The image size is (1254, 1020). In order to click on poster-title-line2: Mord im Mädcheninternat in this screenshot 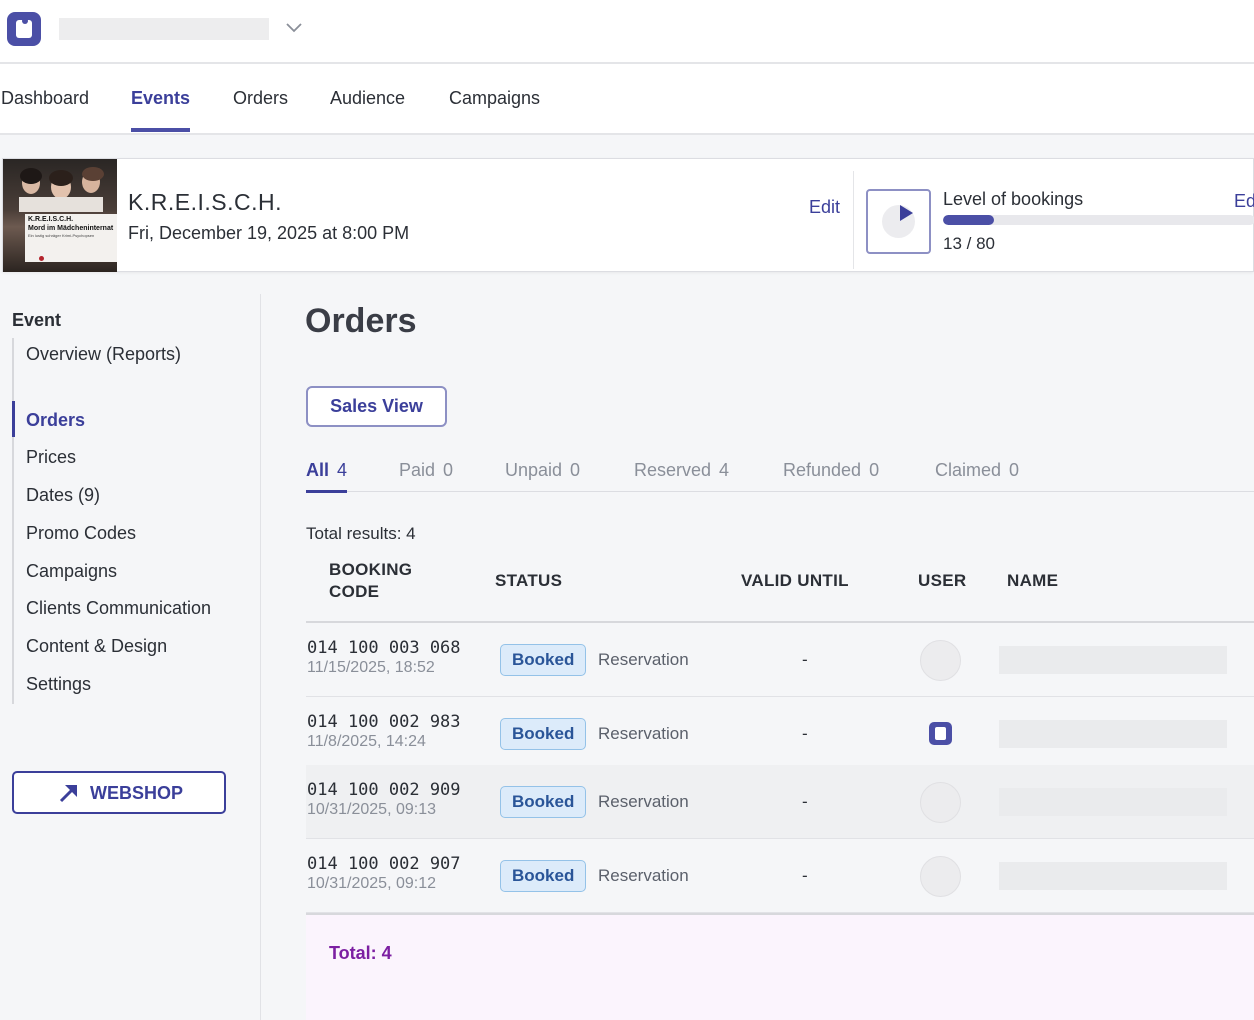, I will do `click(71, 228)`.